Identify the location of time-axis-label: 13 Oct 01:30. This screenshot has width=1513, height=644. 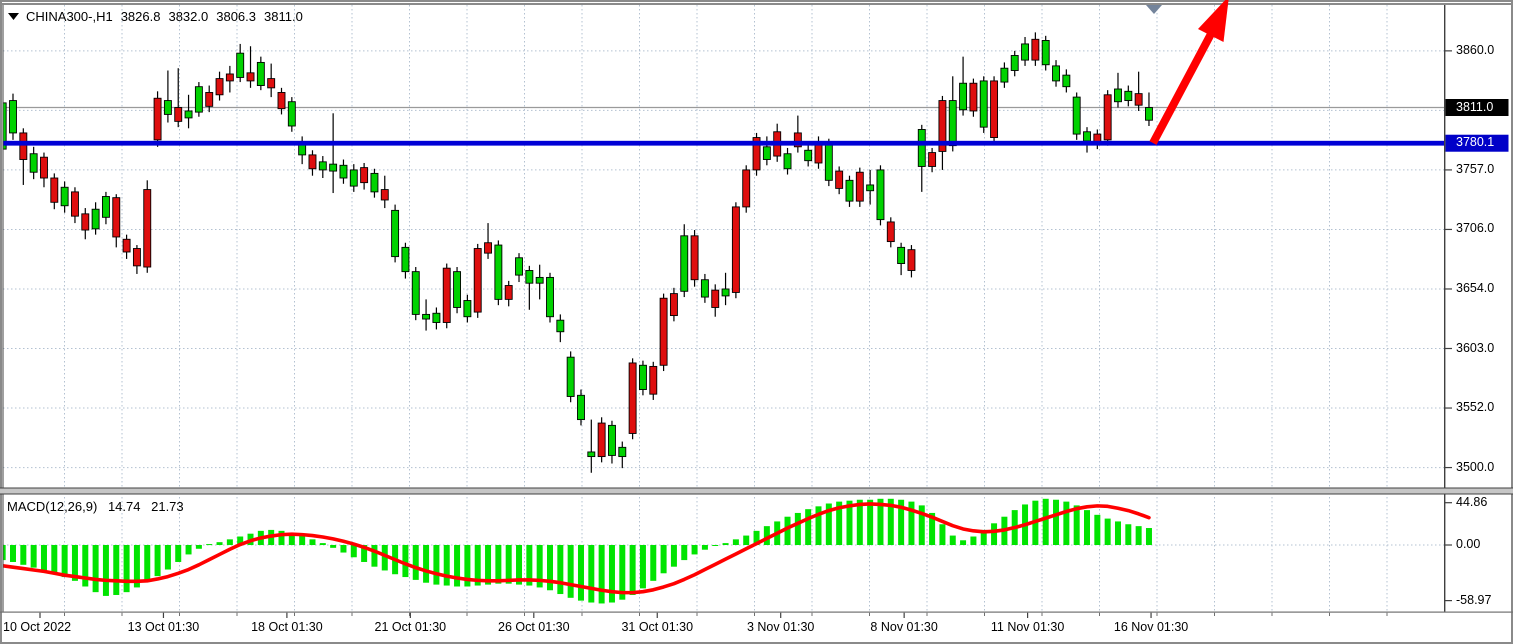
(163, 627).